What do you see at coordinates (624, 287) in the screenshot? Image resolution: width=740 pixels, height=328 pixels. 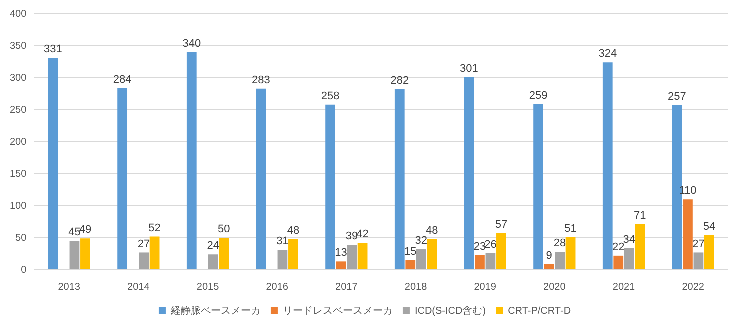 I see `x-tick-label: 2021` at bounding box center [624, 287].